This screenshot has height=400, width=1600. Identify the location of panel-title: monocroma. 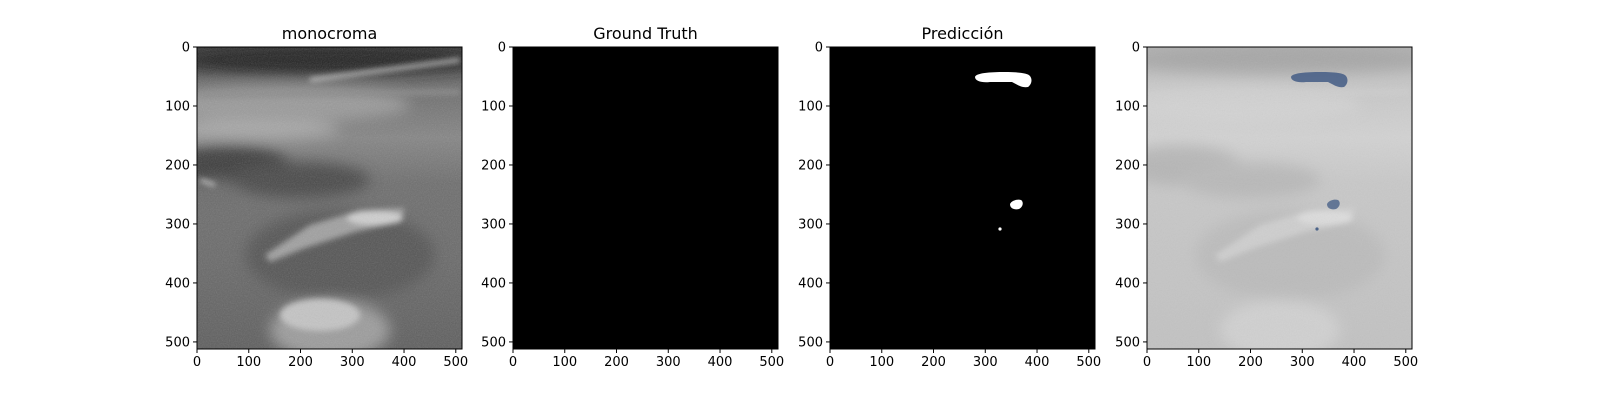
(330, 33).